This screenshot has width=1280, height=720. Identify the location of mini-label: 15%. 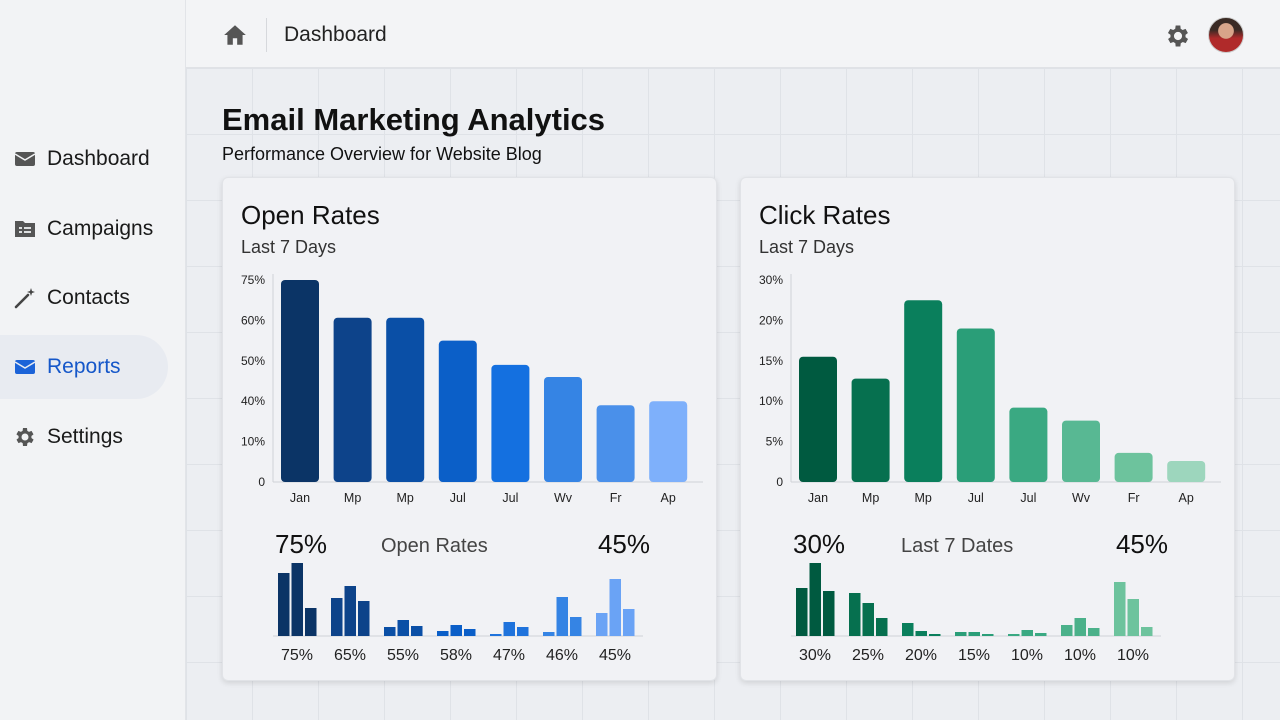
(974, 655).